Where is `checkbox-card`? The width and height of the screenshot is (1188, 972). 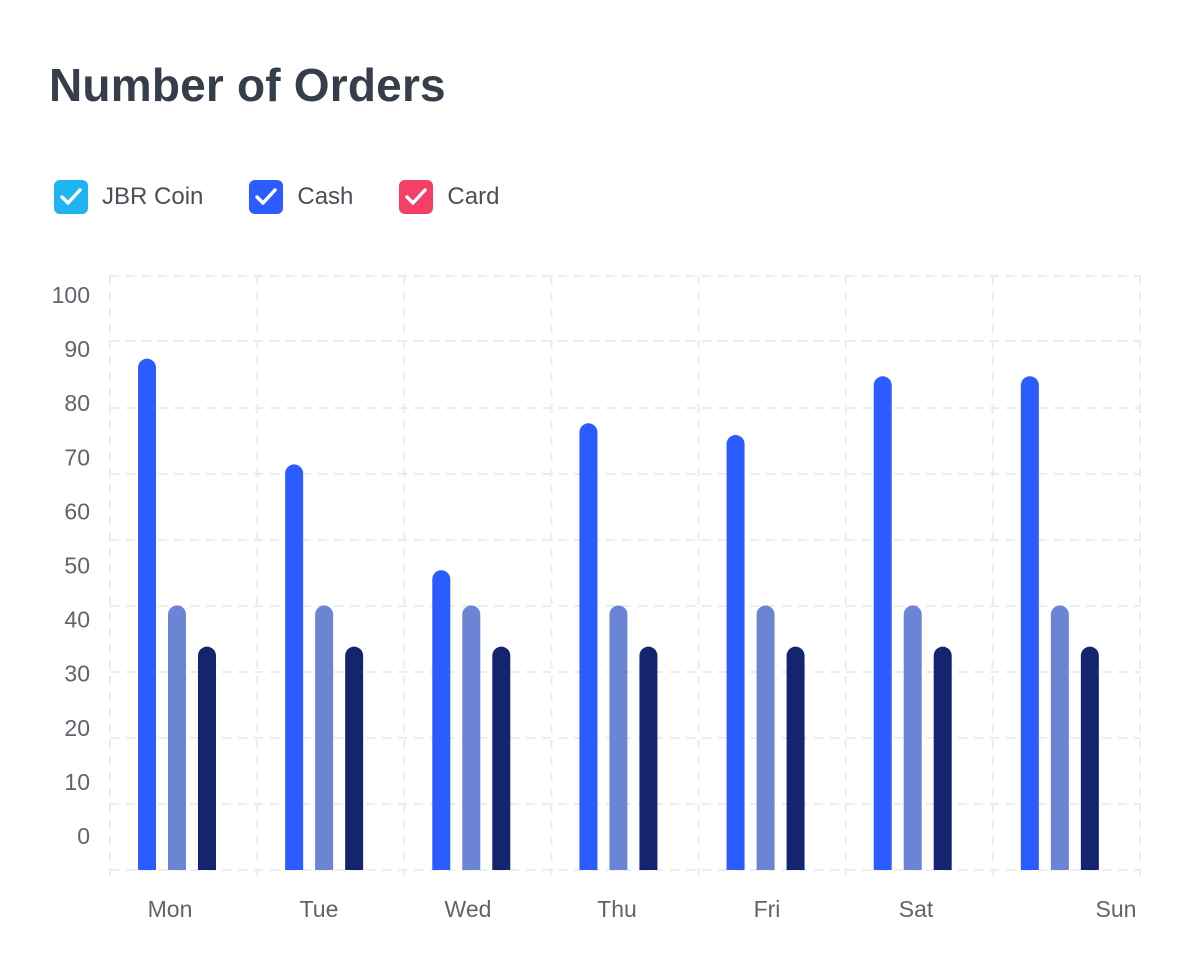
checkbox-card is located at coordinates (416, 197).